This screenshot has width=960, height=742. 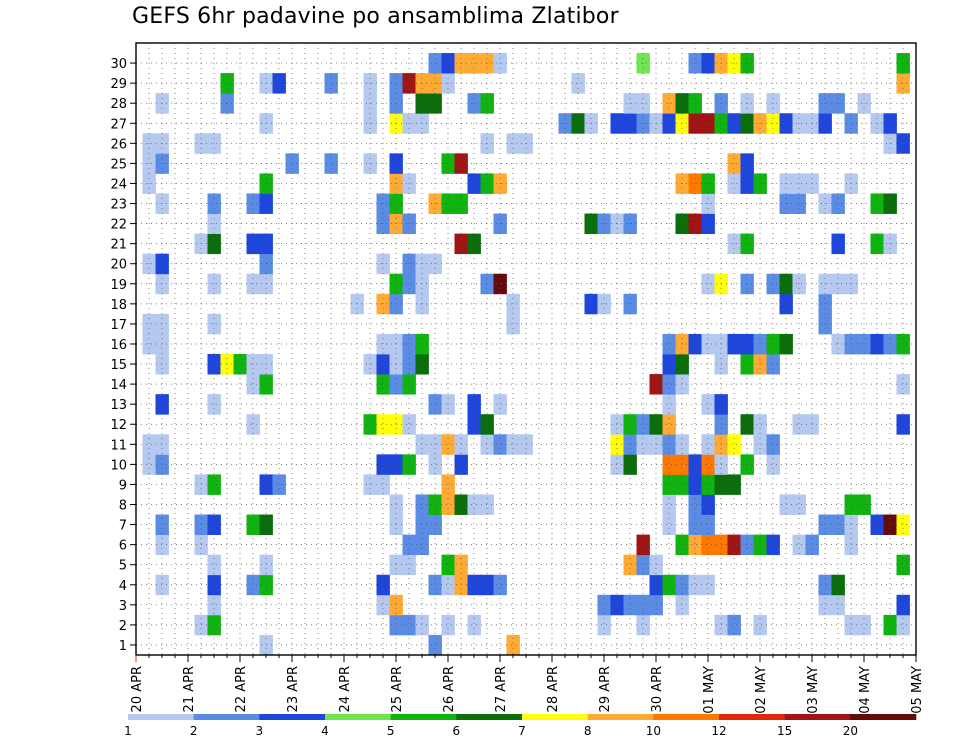 I want to click on legend-label: 5, so click(x=391, y=731).